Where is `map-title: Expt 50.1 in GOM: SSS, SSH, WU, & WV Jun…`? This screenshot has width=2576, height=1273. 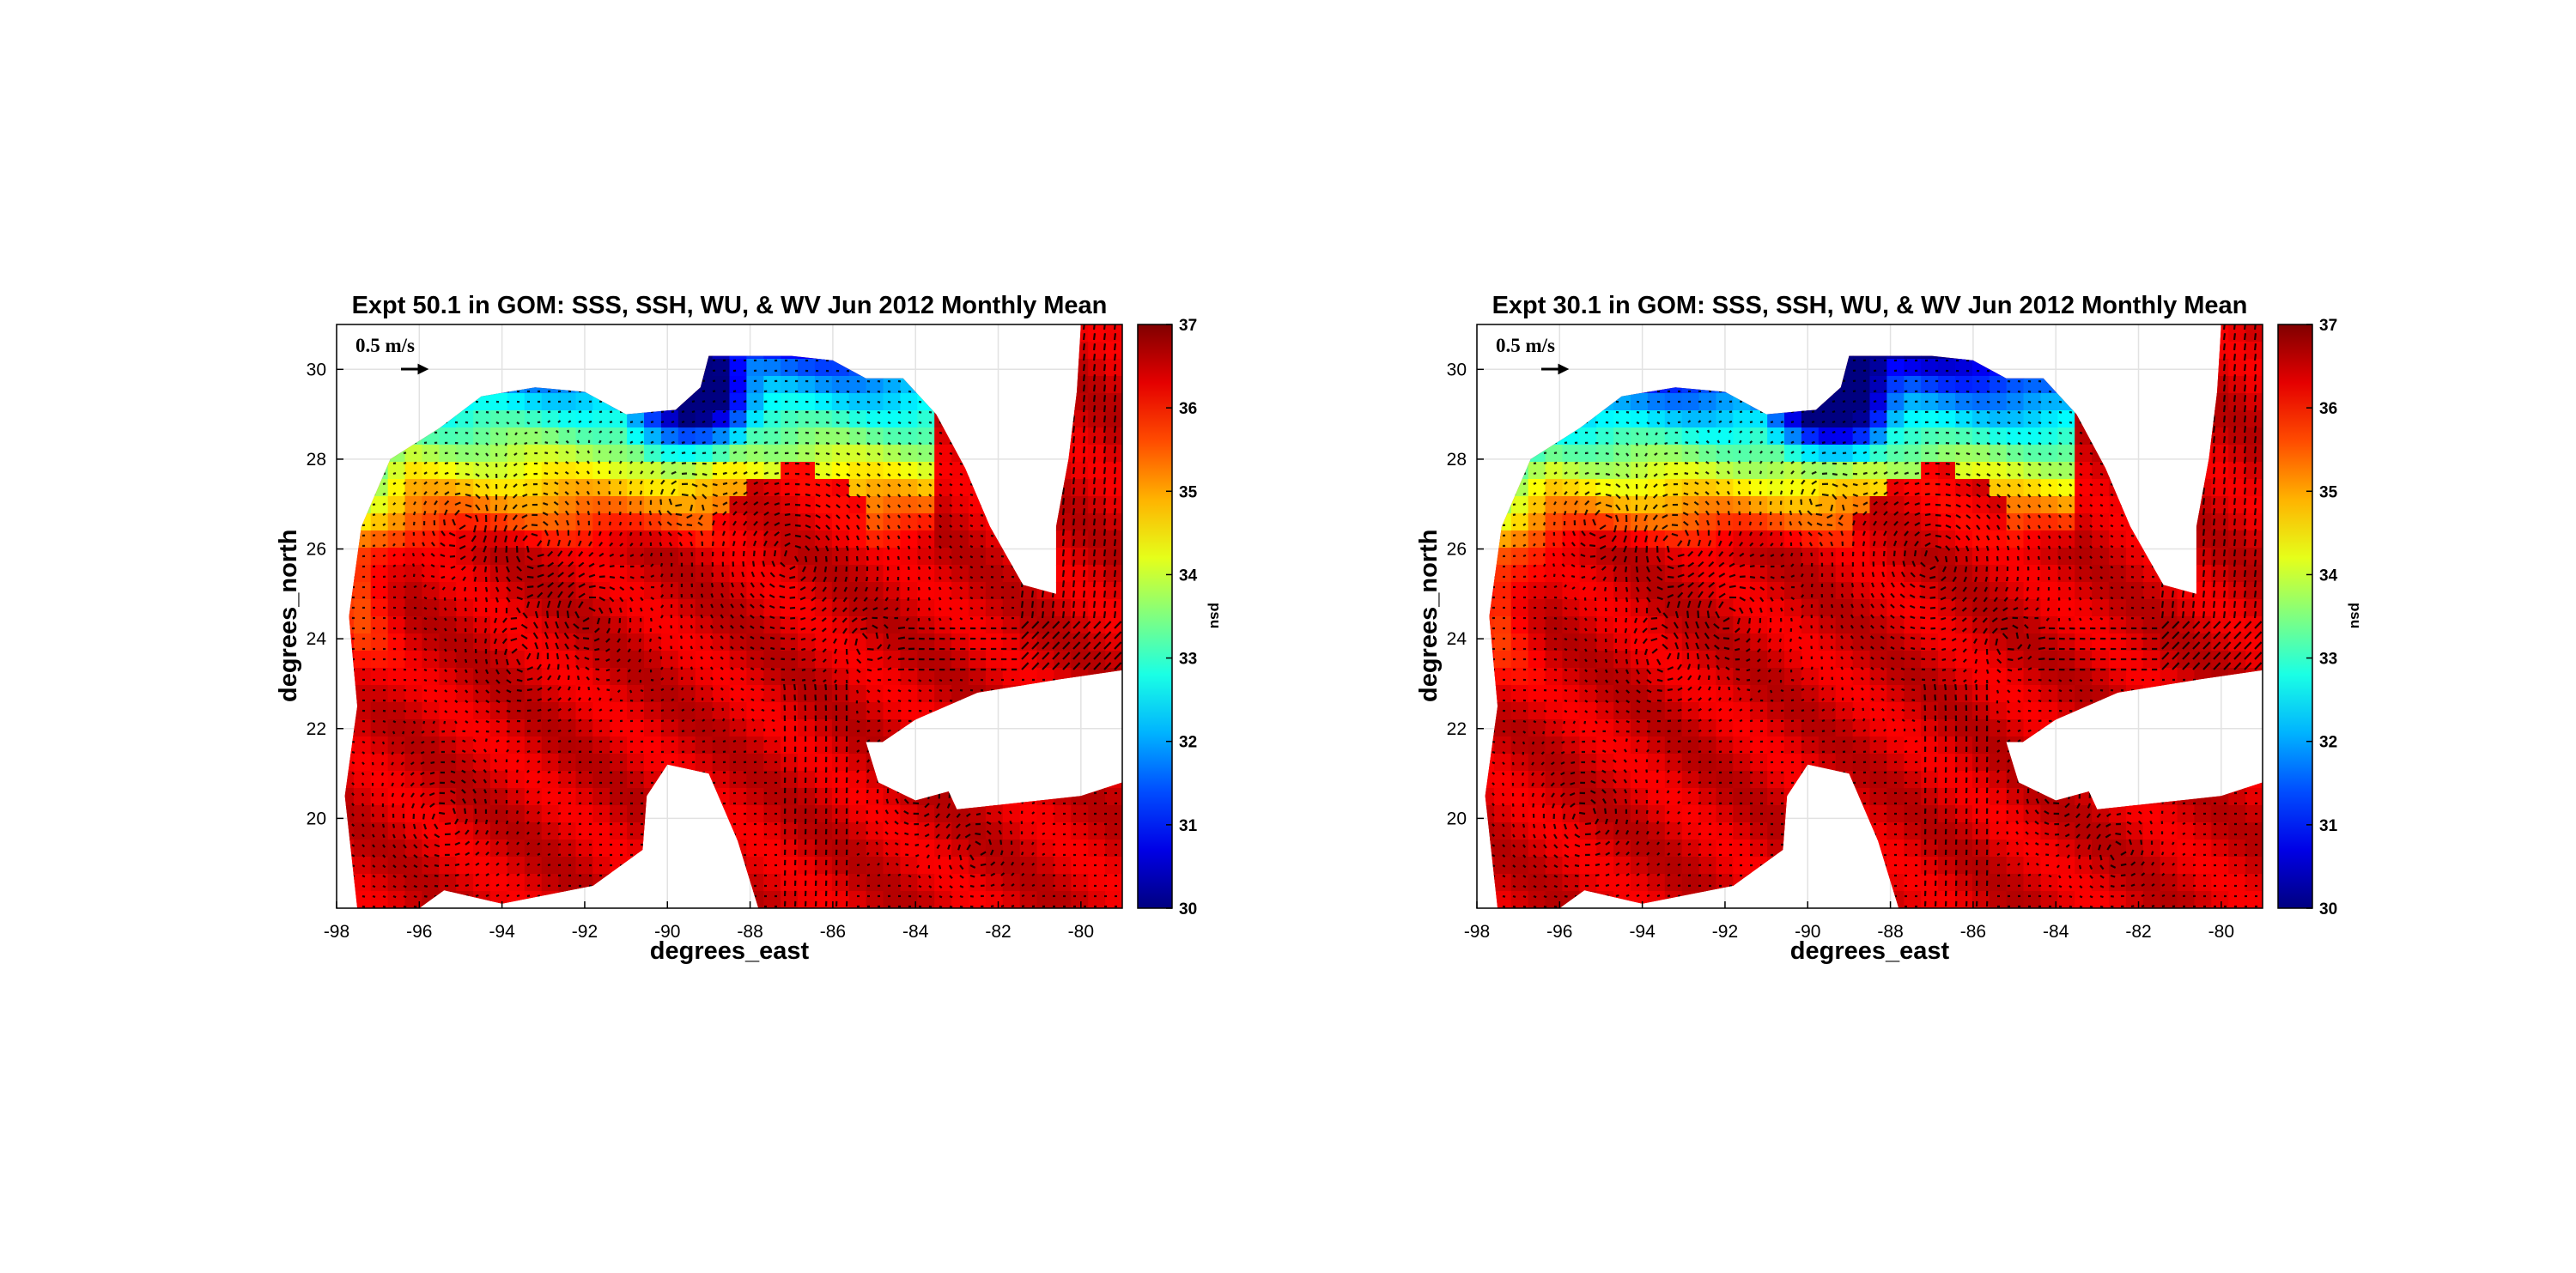
map-title: Expt 50.1 in GOM: SSS, SSH, WU, & WV Jun… is located at coordinates (729, 306).